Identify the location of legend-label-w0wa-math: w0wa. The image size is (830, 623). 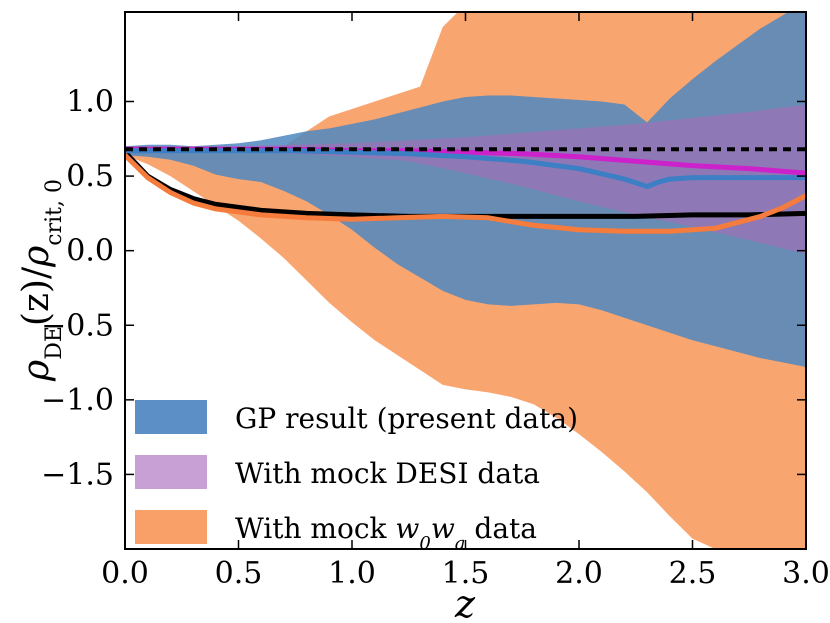
(430, 533).